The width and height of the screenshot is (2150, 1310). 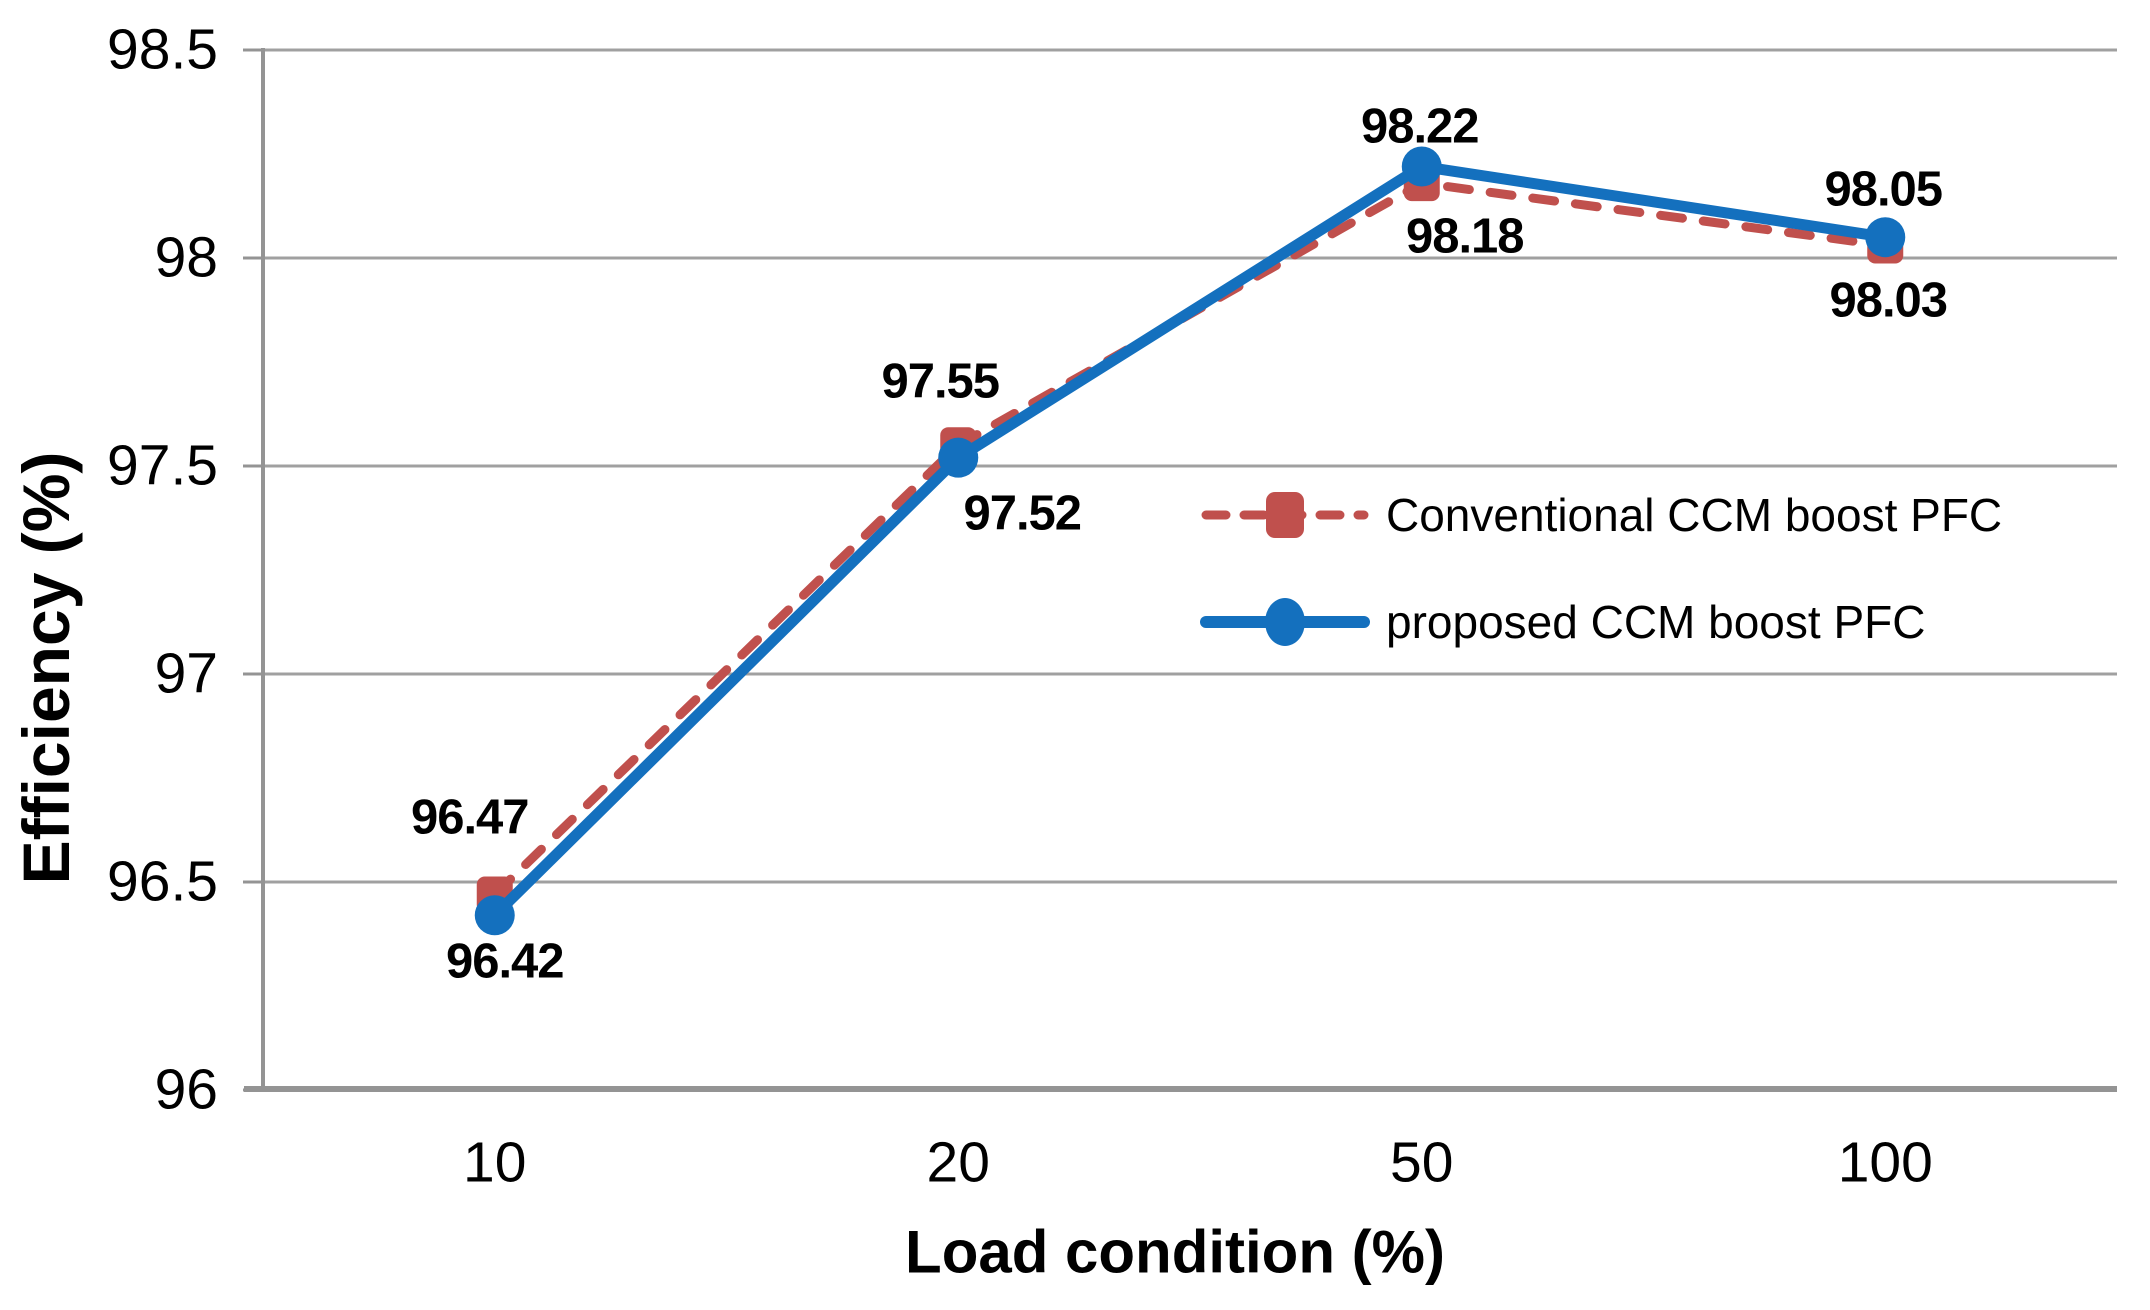 I want to click on x-tick-label: 100, so click(x=1885, y=1162).